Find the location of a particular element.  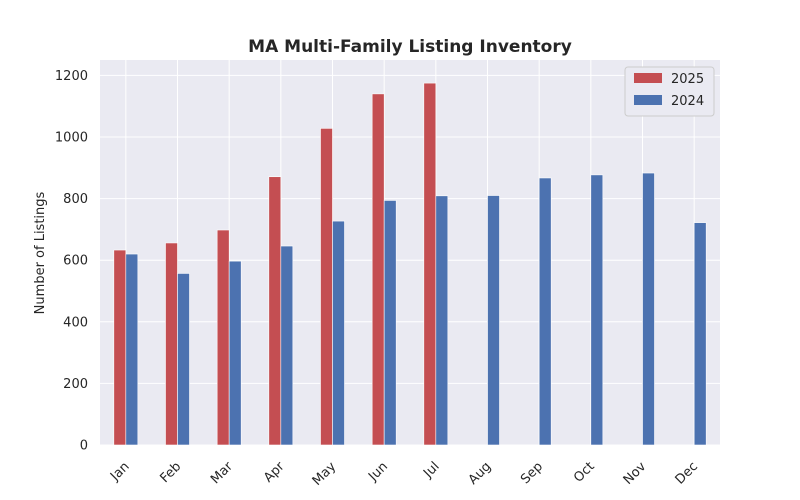

x-tick-label-oct: Oct is located at coordinates (584, 472).